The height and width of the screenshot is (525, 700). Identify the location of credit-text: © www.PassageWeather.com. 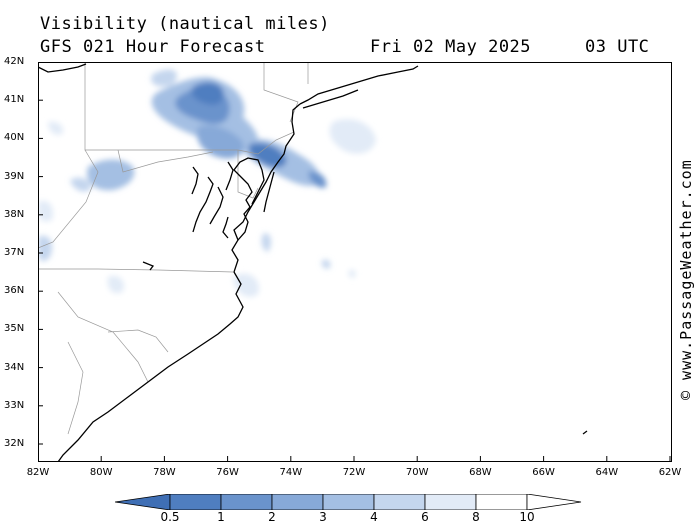
(686, 279).